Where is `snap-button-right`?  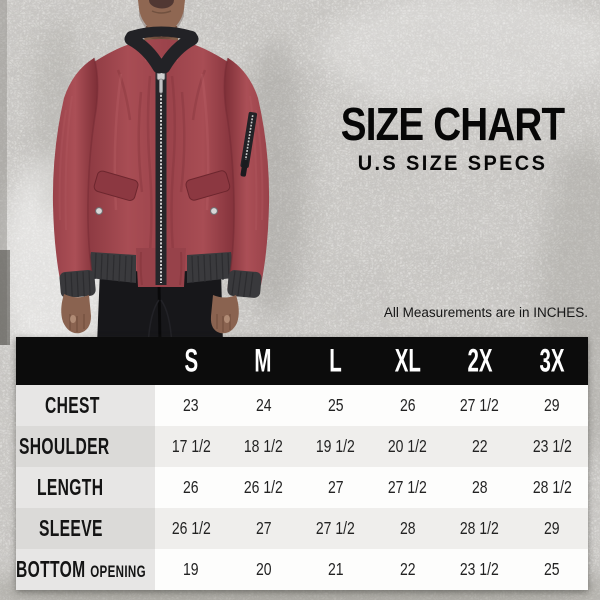
snap-button-right is located at coordinates (214, 211).